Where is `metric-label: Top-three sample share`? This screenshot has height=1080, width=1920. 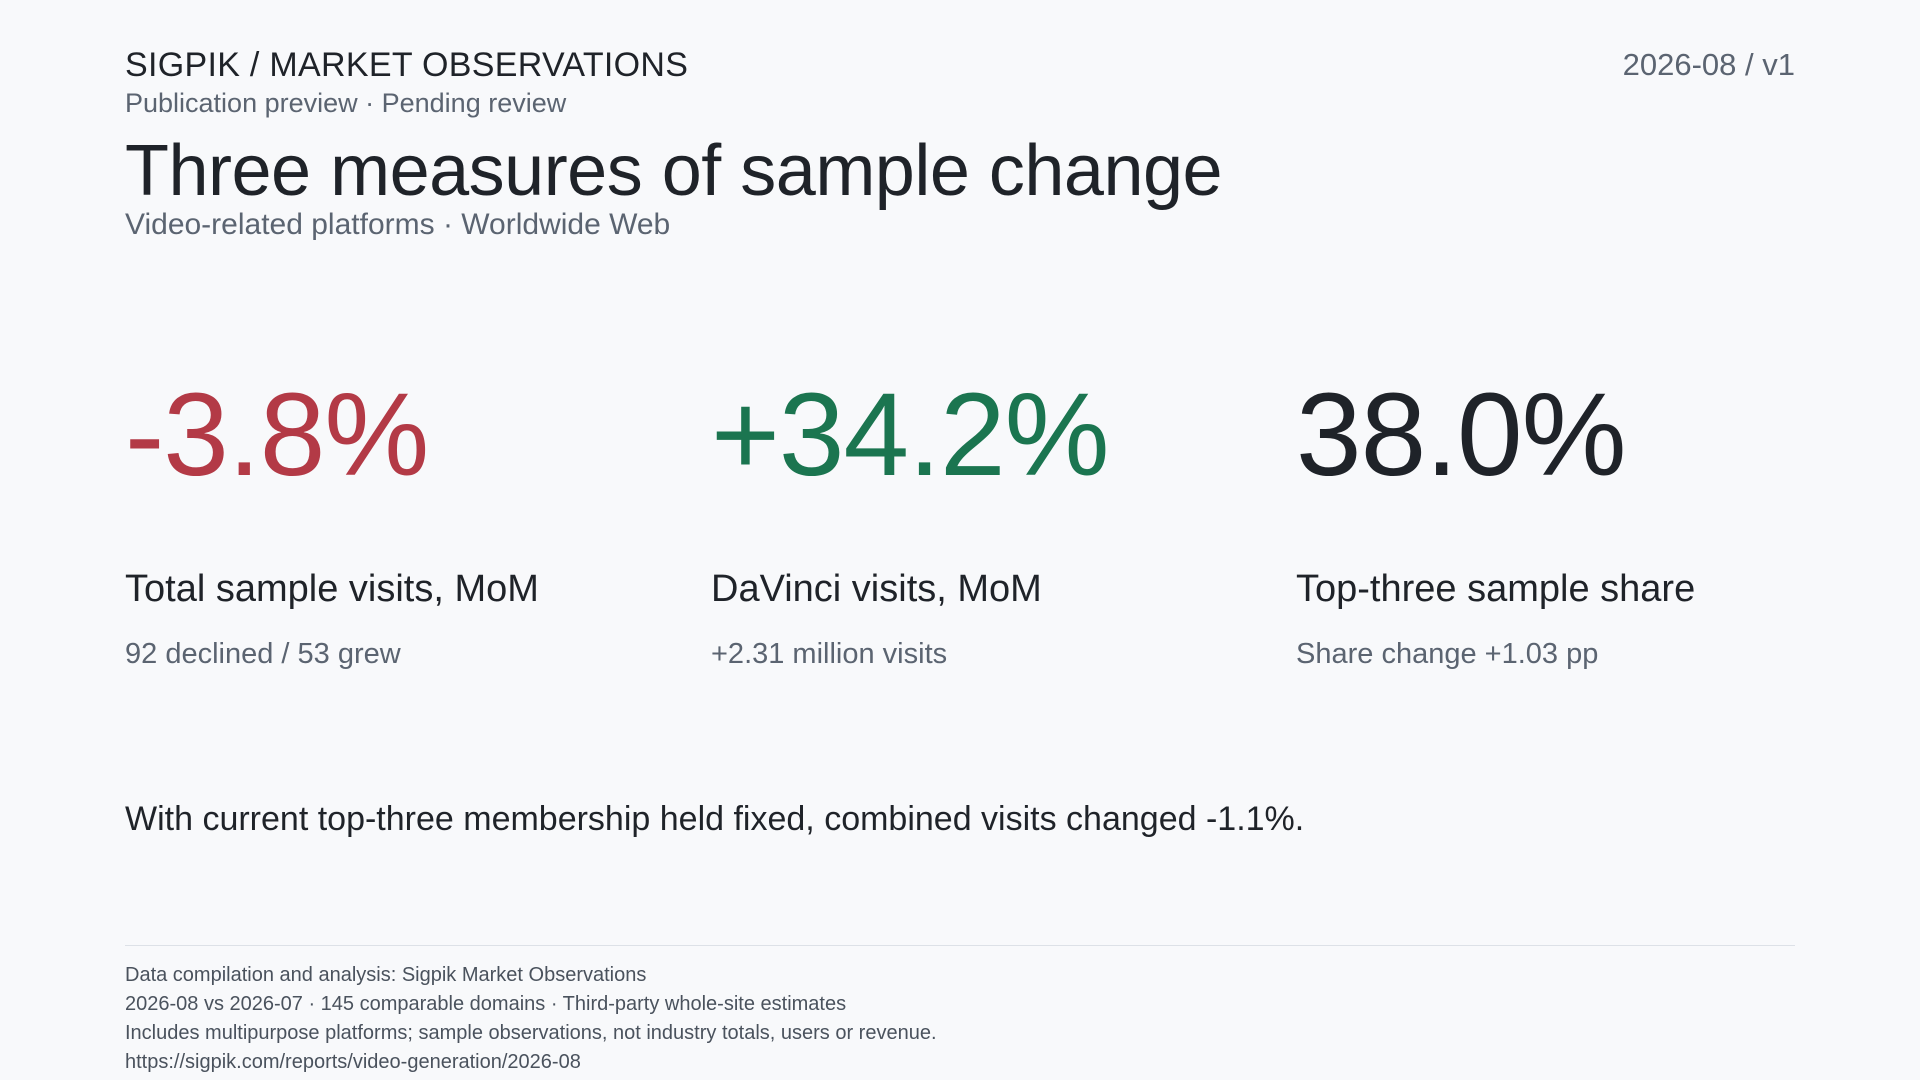 metric-label: Top-three sample share is located at coordinates (1496, 589).